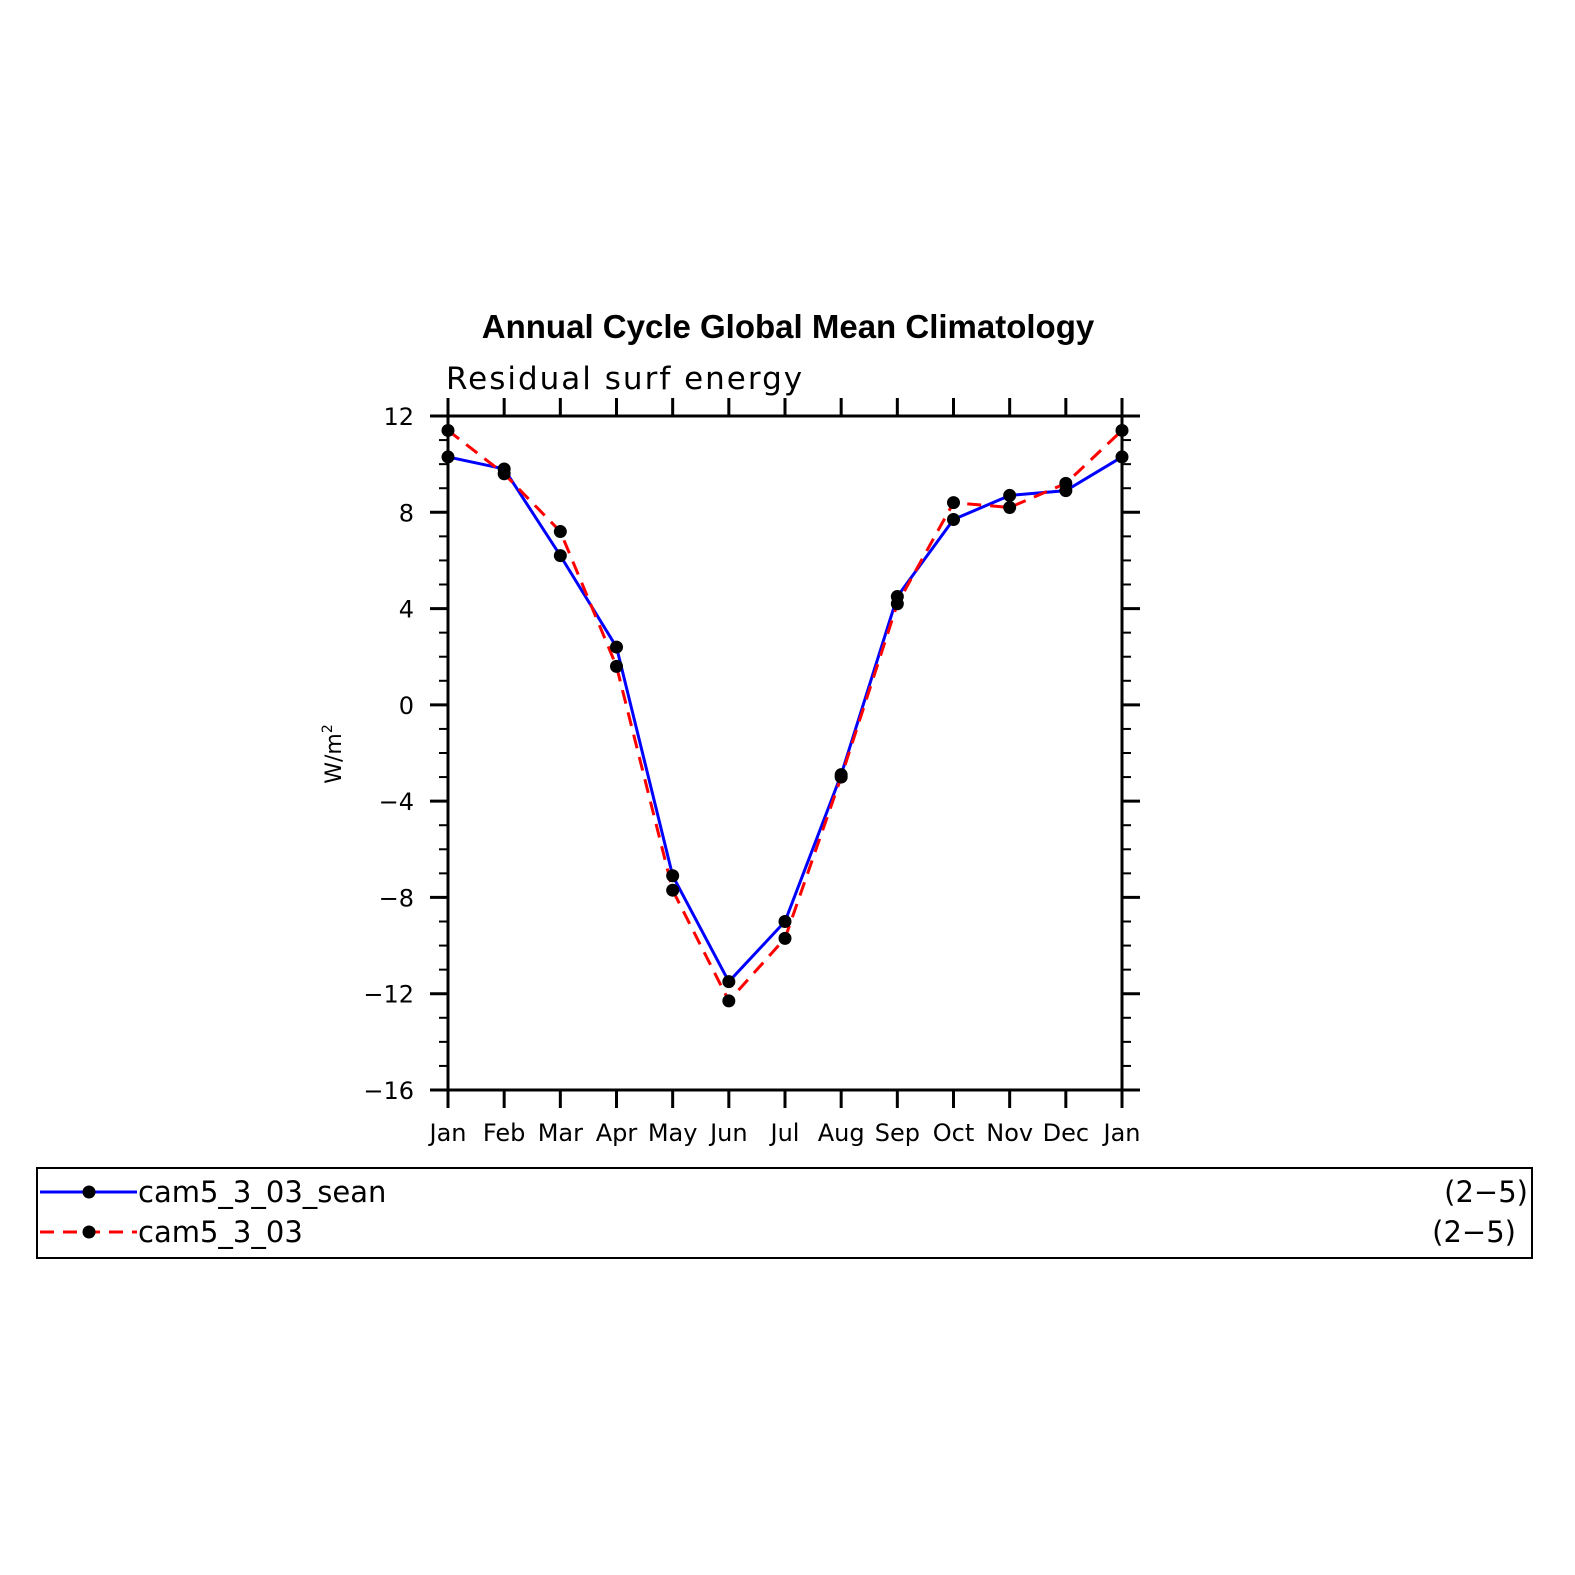 The width and height of the screenshot is (1575, 1575). Describe the element at coordinates (788, 326) in the screenshot. I see `chart-title: Annual Cycle Global Mean Climatology` at that location.